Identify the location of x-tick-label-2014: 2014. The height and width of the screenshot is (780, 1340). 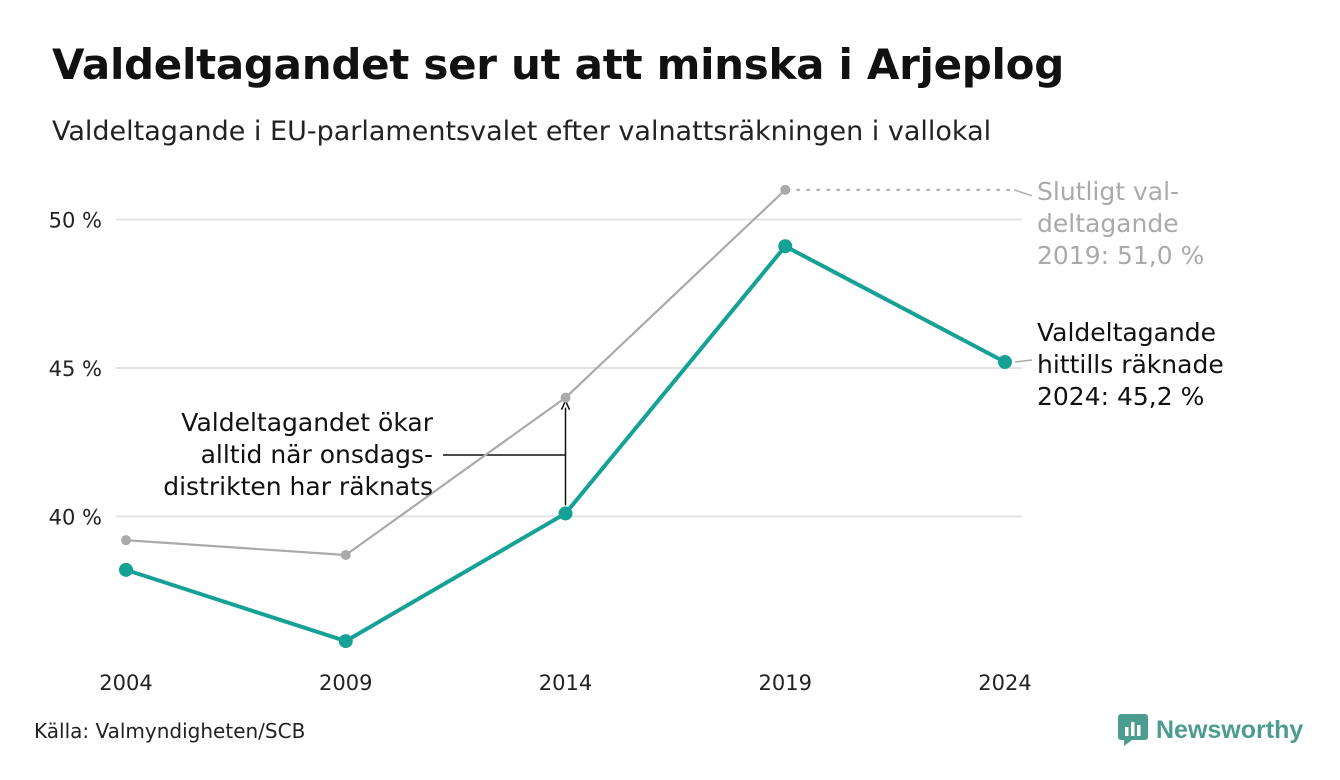
(565, 683).